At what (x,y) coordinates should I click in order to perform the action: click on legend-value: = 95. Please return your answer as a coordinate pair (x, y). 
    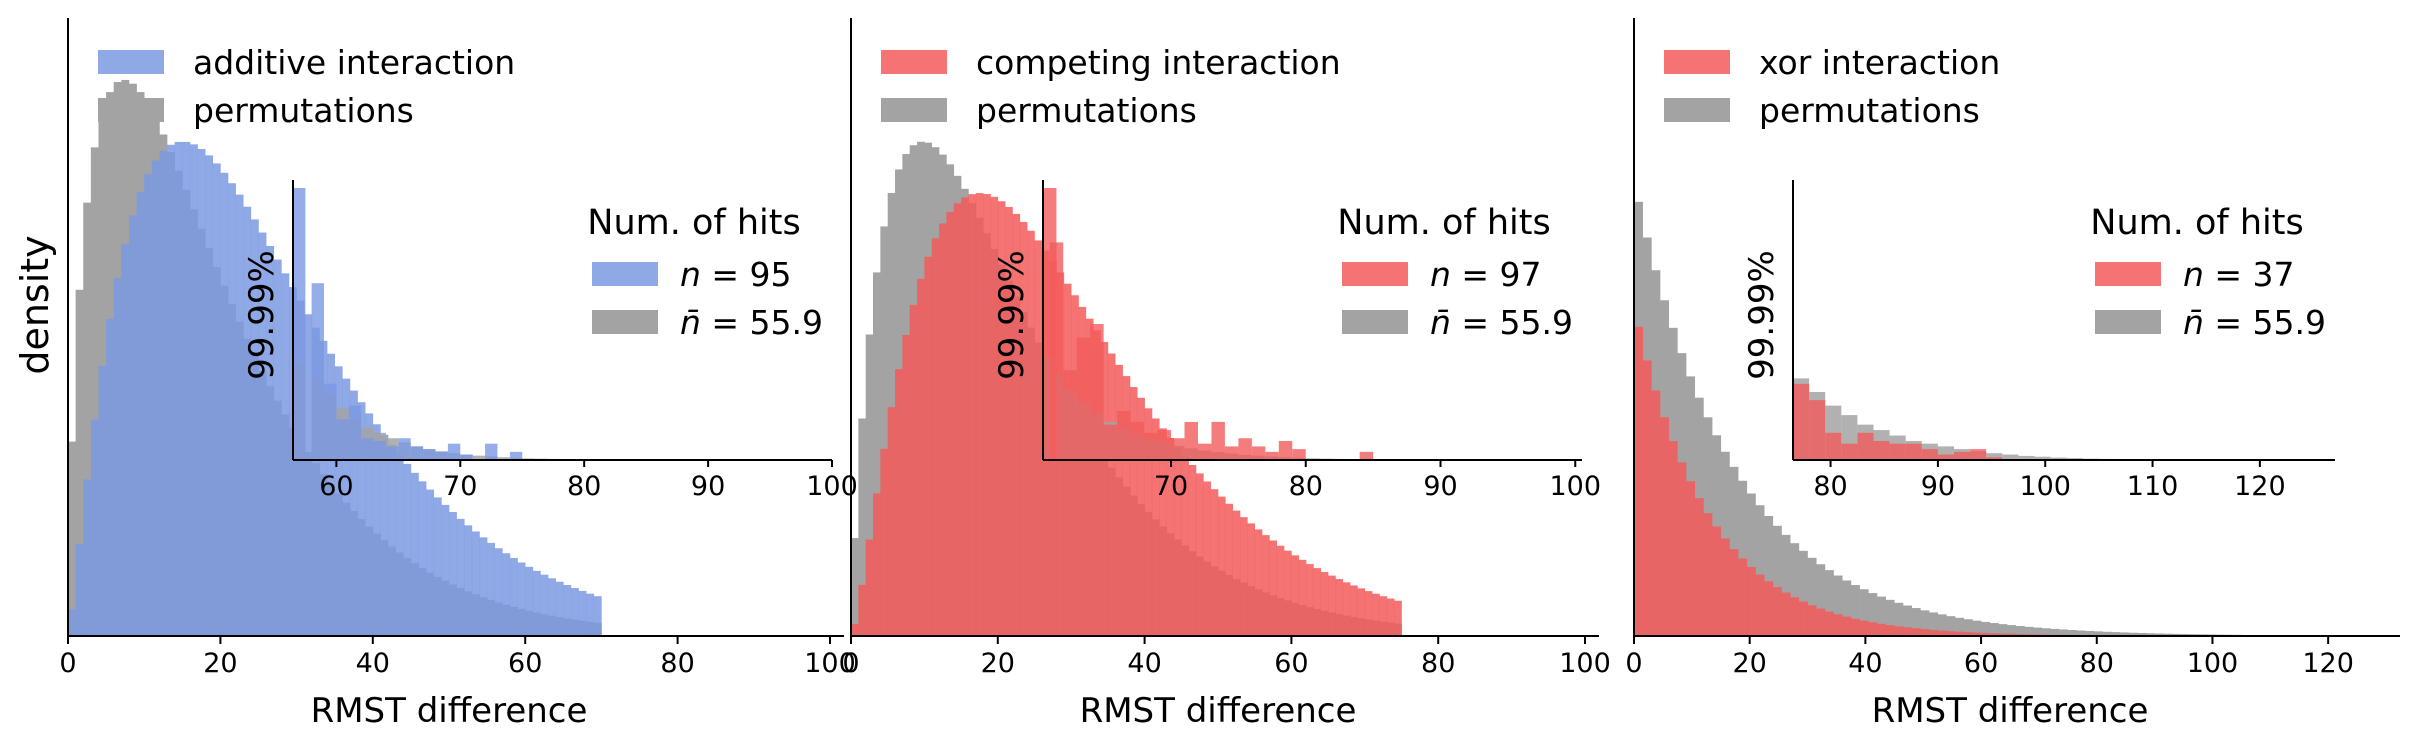
    Looking at the image, I should click on (746, 274).